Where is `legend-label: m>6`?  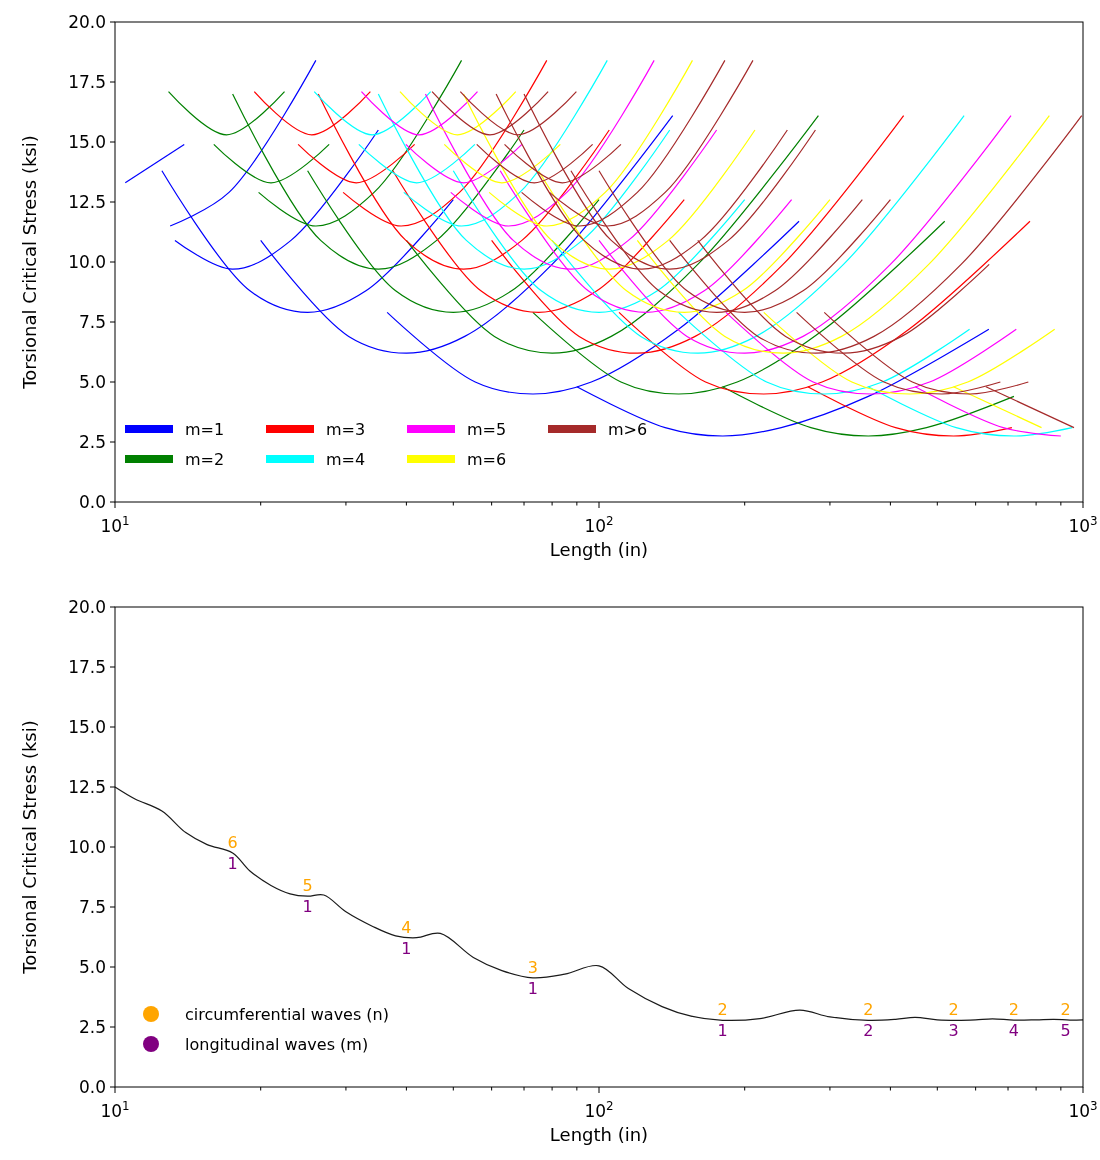 legend-label: m>6 is located at coordinates (628, 429).